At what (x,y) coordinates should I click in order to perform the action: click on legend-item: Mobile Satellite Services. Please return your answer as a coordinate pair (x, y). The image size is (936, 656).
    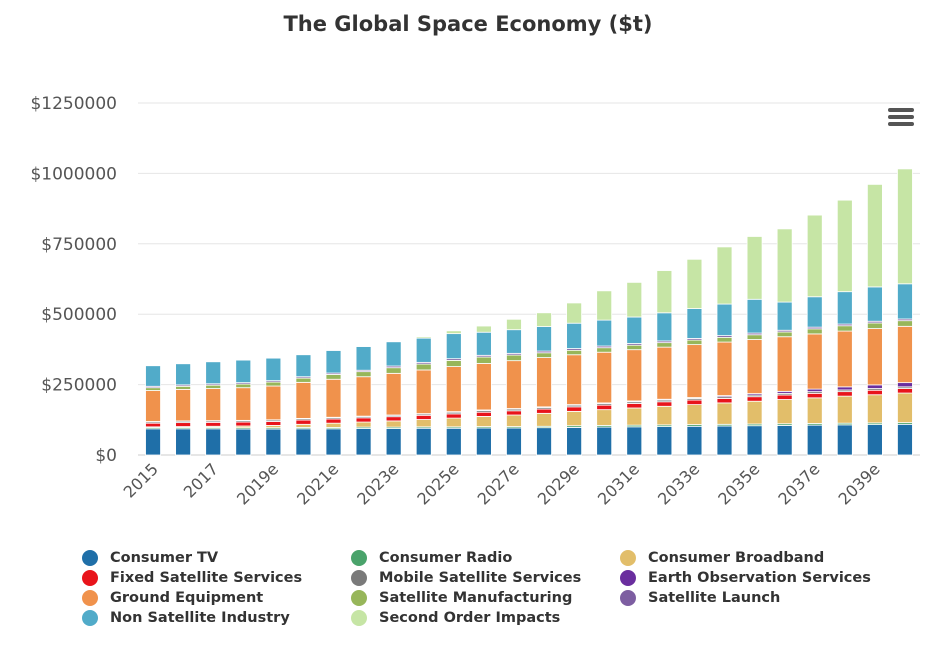
    Looking at the image, I should click on (485, 577).